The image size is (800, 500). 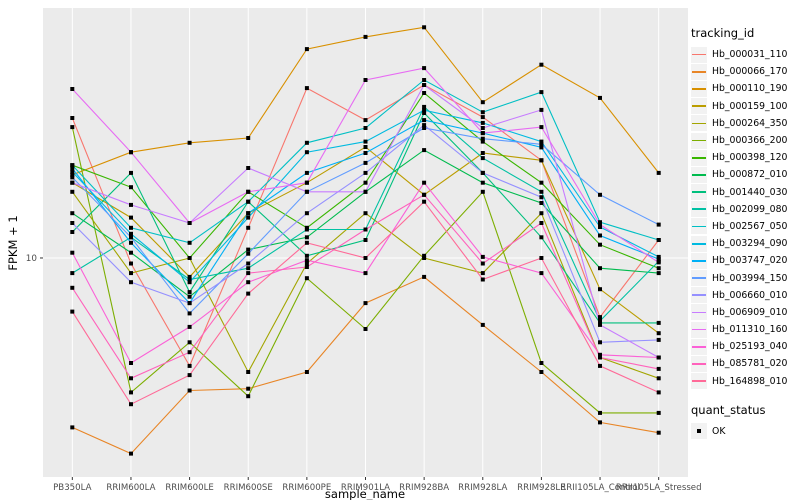 I want to click on x-tick-label: RRIM928LA, so click(x=482, y=488).